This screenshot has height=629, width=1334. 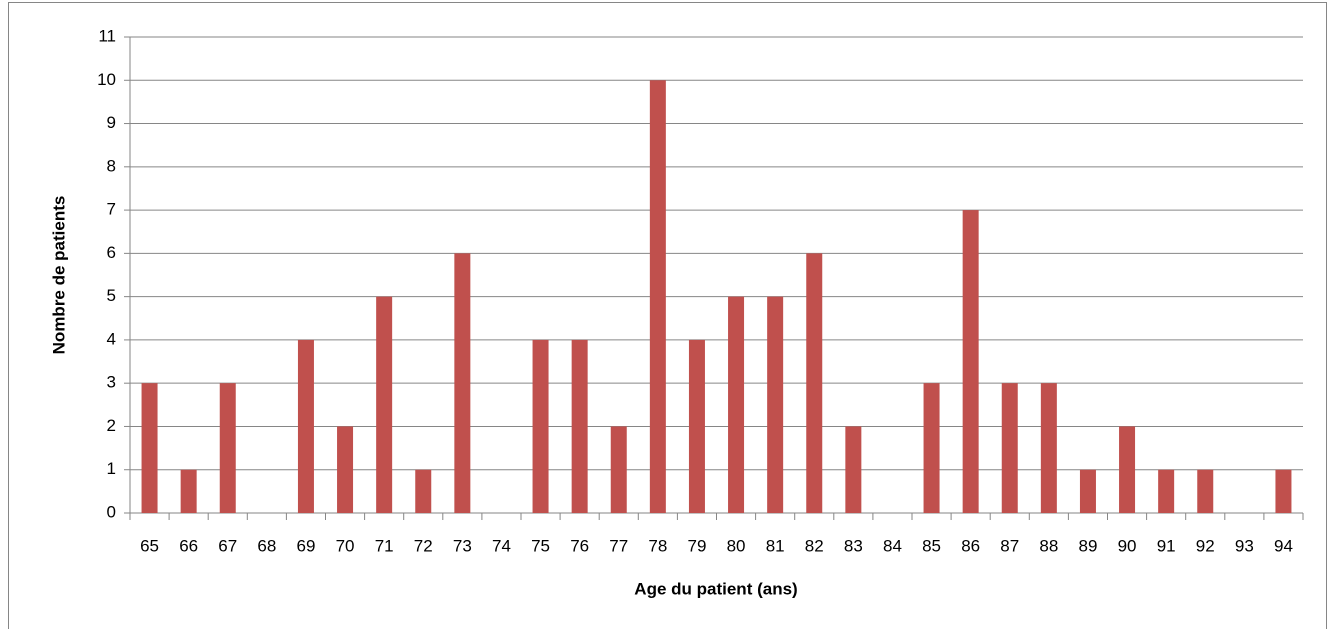 What do you see at coordinates (970, 545) in the screenshot?
I see `x-tick-label: 86` at bounding box center [970, 545].